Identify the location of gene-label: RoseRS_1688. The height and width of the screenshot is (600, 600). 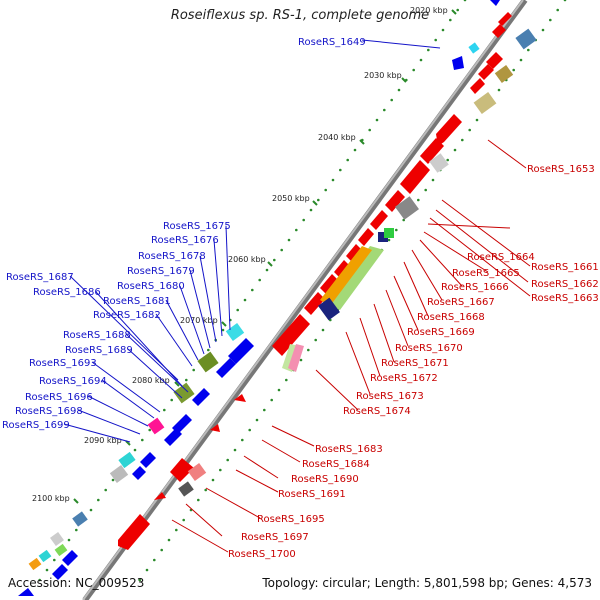
(97, 335).